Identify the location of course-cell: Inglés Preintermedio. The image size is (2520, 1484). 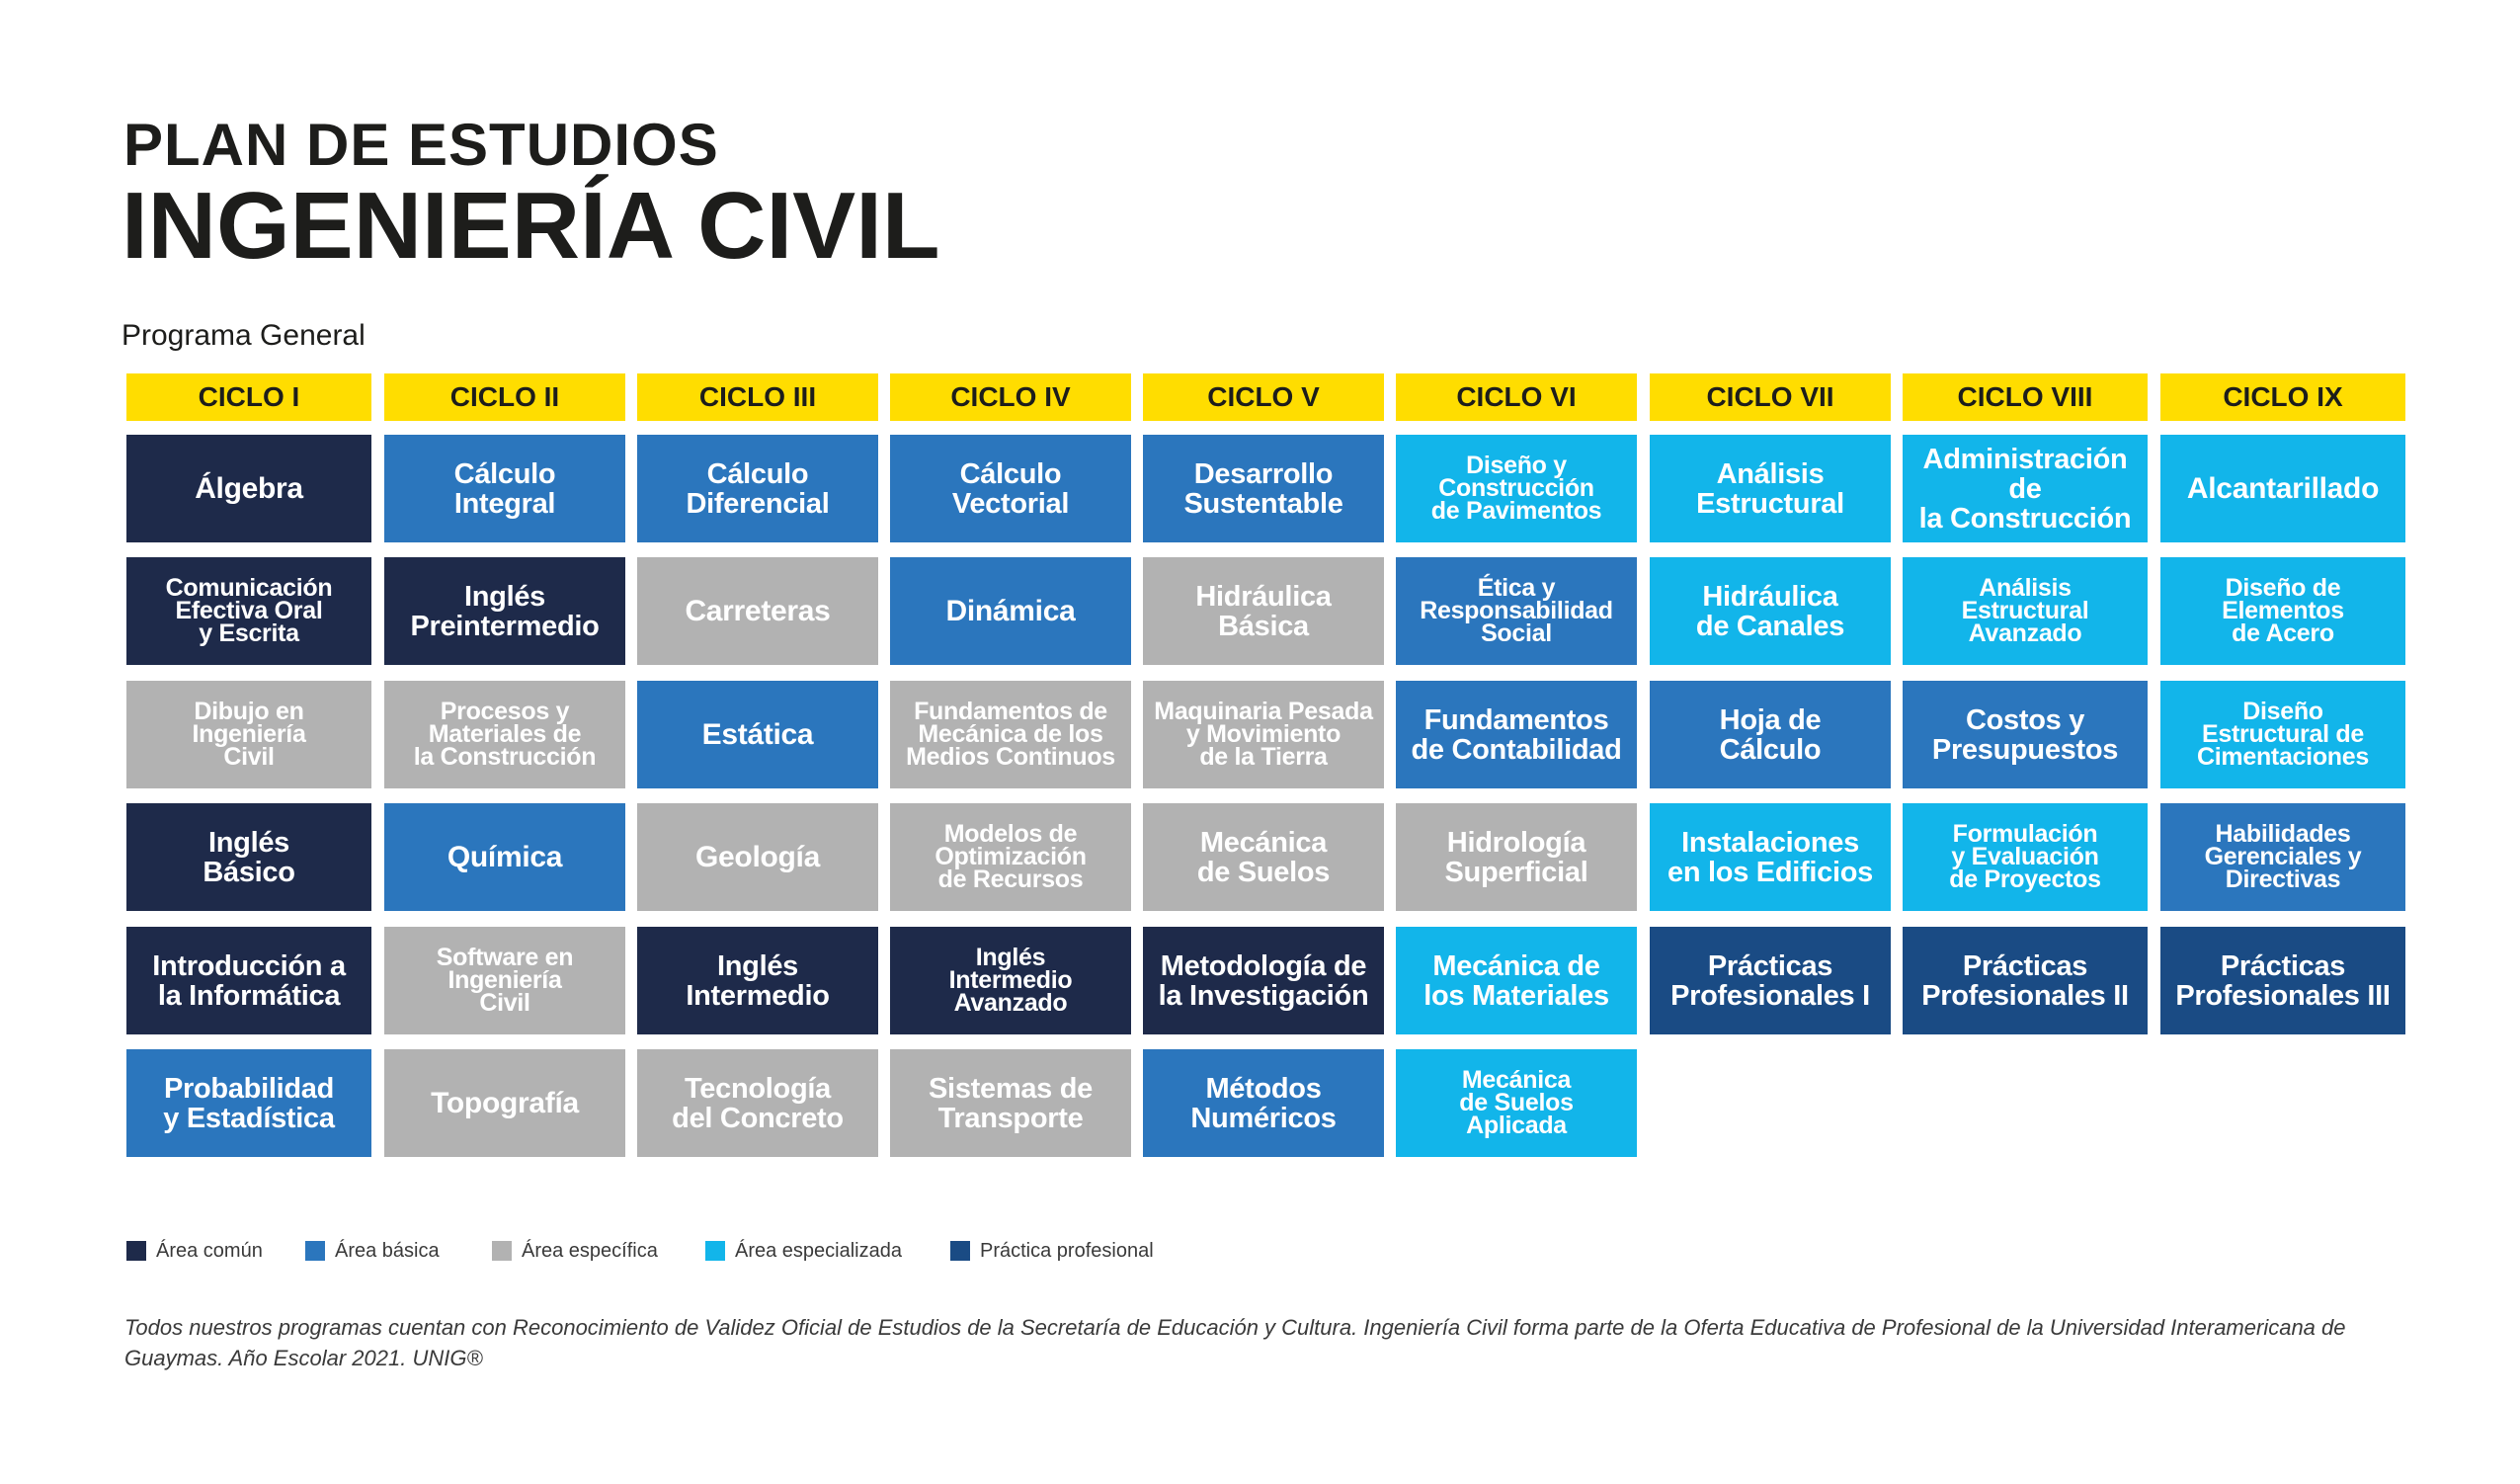
(504, 611).